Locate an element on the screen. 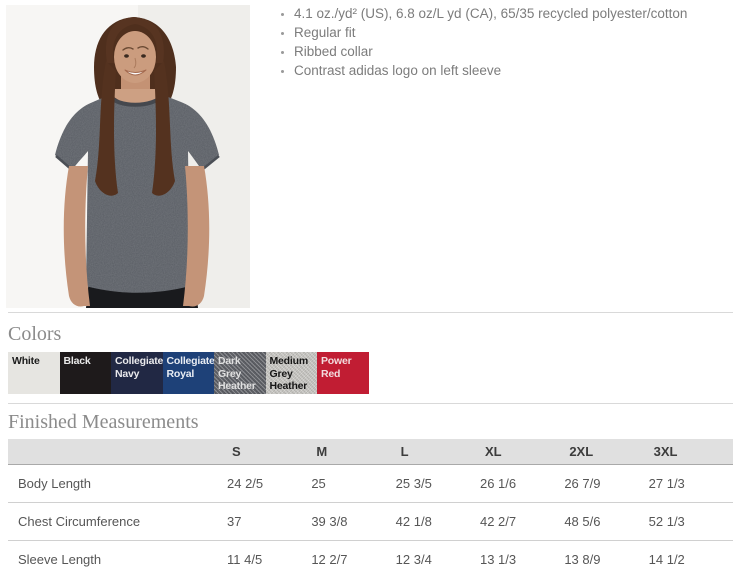  measurement-value: 42 1/8 is located at coordinates (438, 522).